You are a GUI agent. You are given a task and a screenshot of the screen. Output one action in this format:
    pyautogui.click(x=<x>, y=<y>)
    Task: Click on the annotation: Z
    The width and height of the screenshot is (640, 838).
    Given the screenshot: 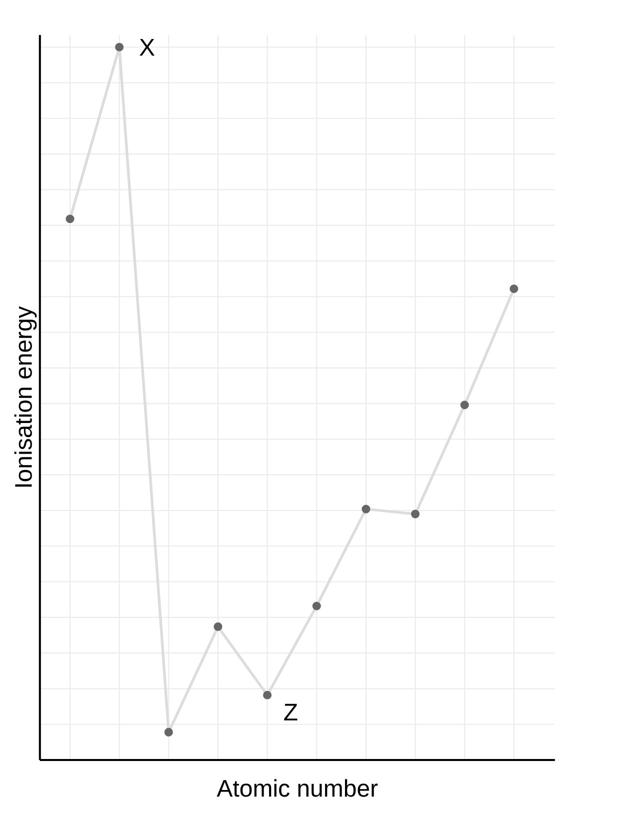 What is the action you would take?
    pyautogui.click(x=291, y=712)
    